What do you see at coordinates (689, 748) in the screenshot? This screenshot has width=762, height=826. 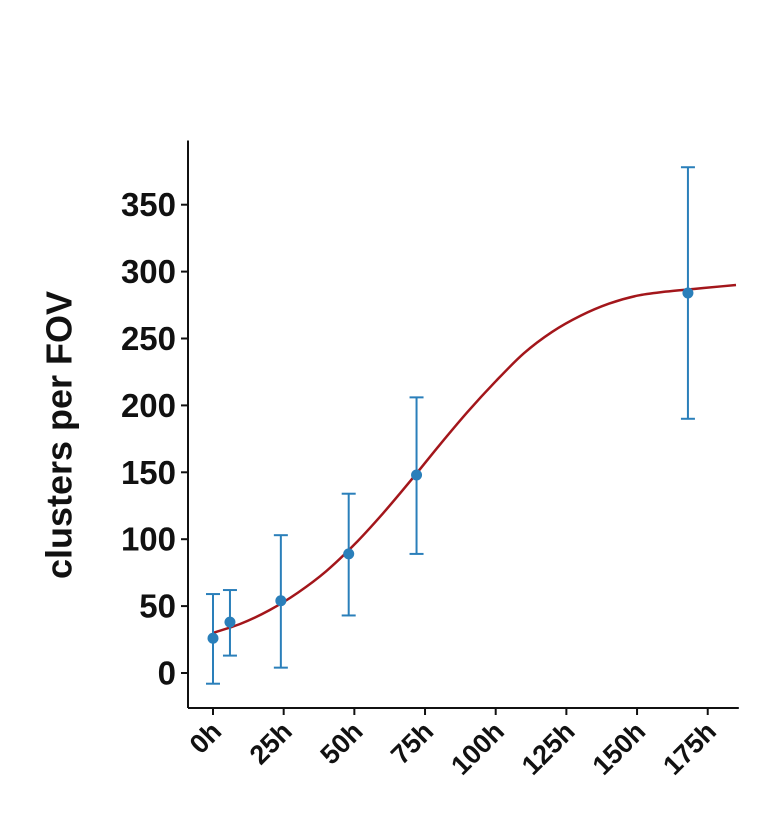 I see `x-tick-label: 175h` at bounding box center [689, 748].